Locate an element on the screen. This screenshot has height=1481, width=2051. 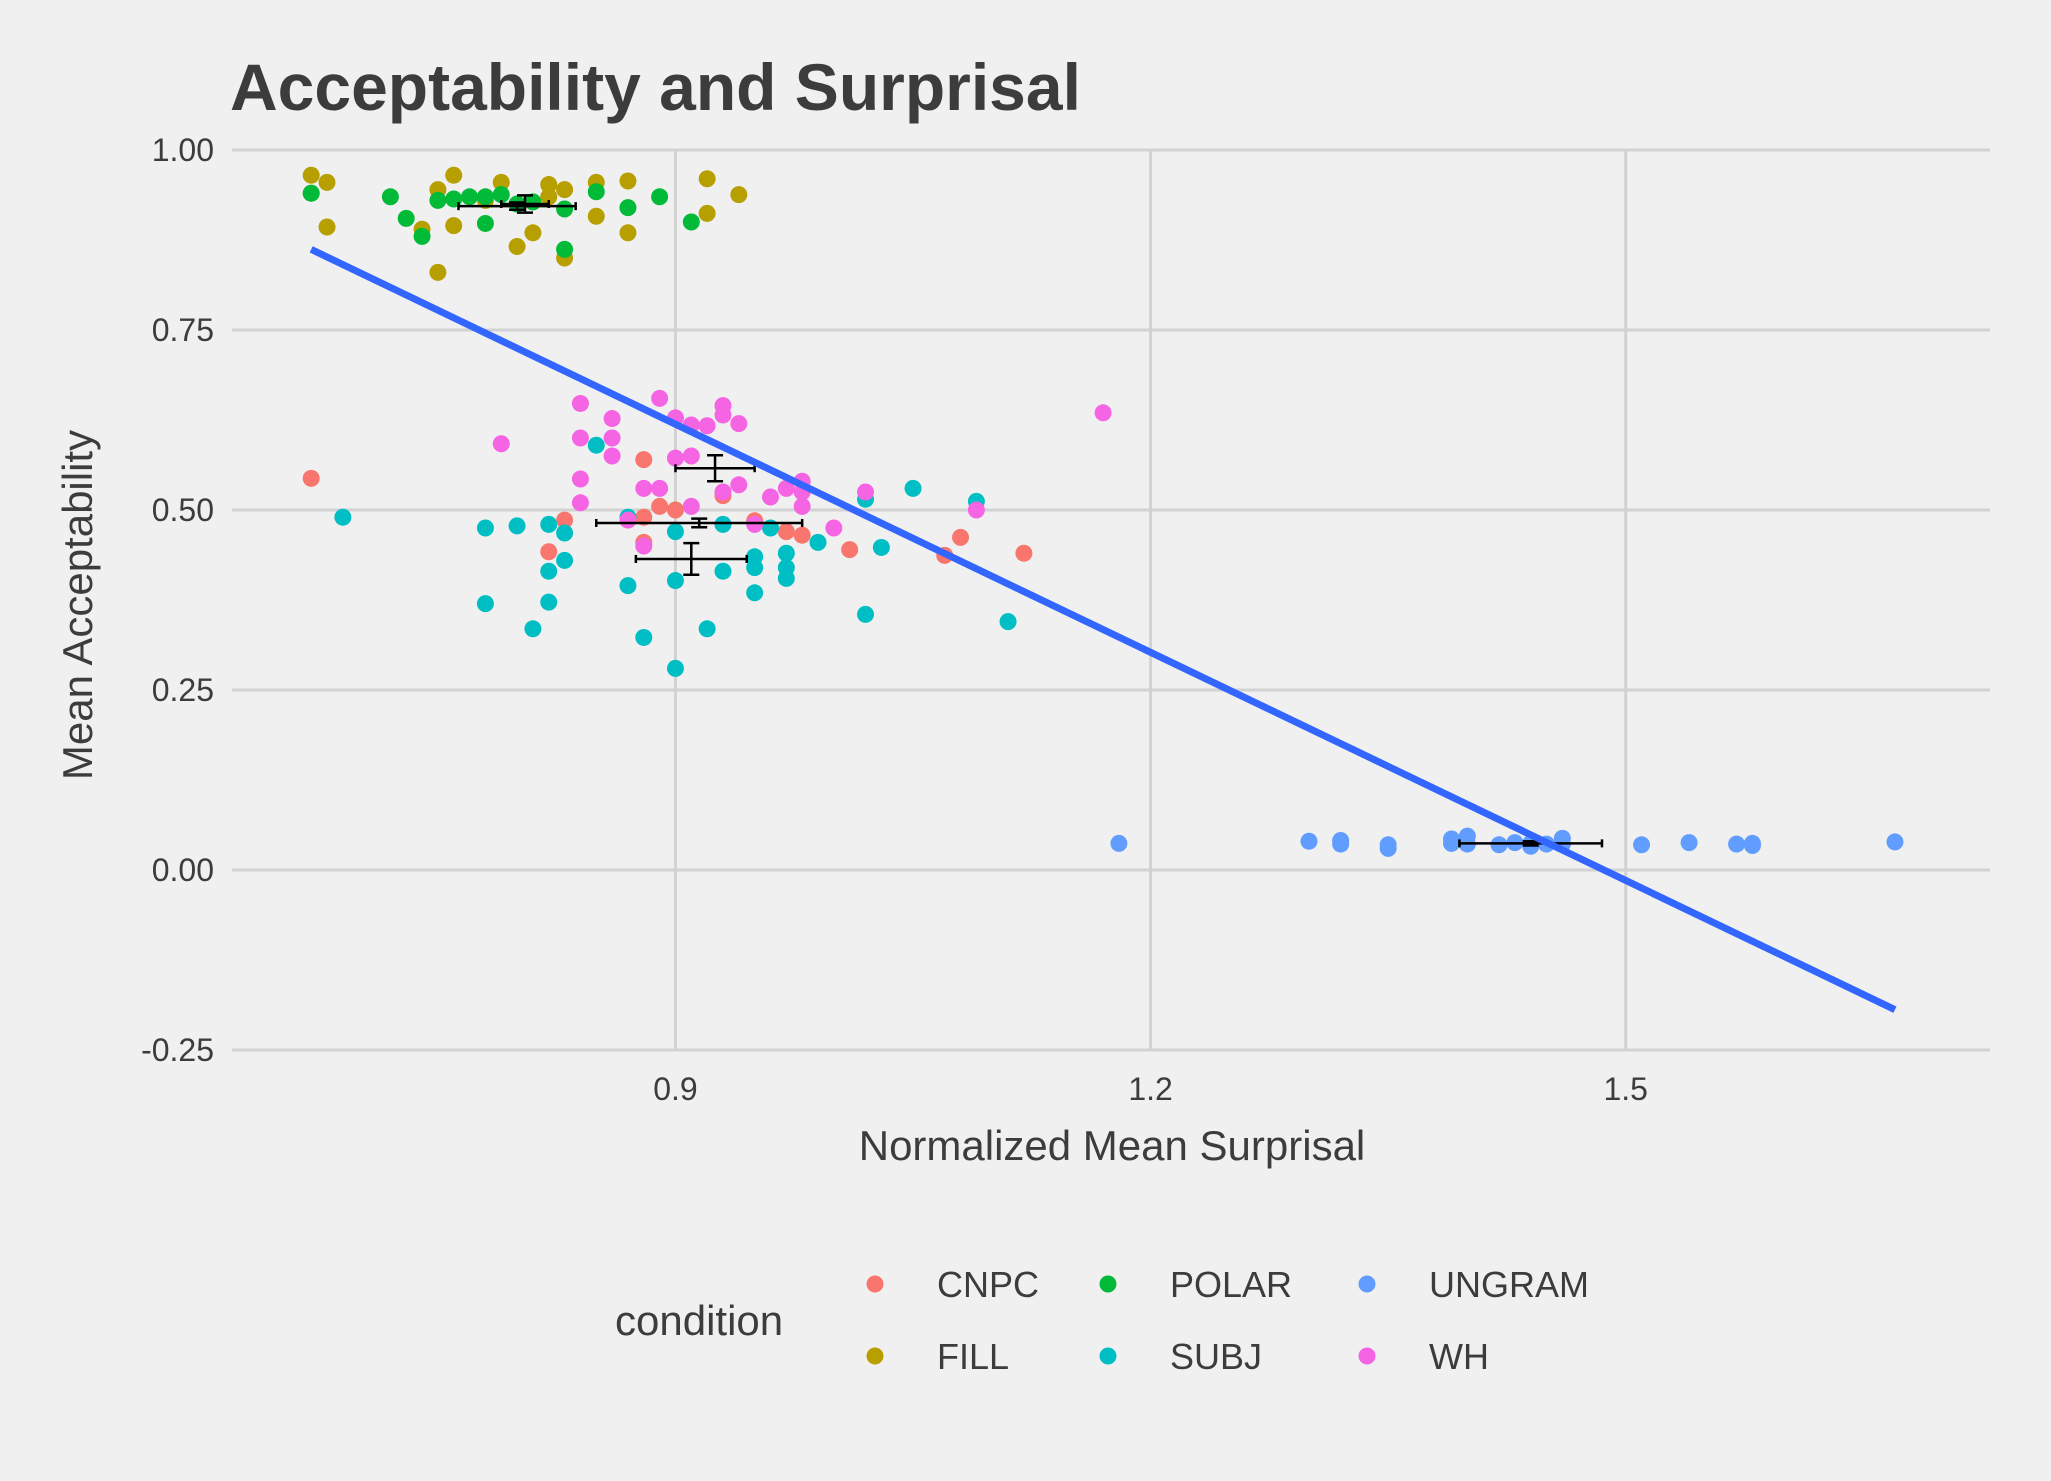
legend-items: CNPC FILL POLAR SUBJ UNGRAM WH is located at coordinates (1227, 1320).